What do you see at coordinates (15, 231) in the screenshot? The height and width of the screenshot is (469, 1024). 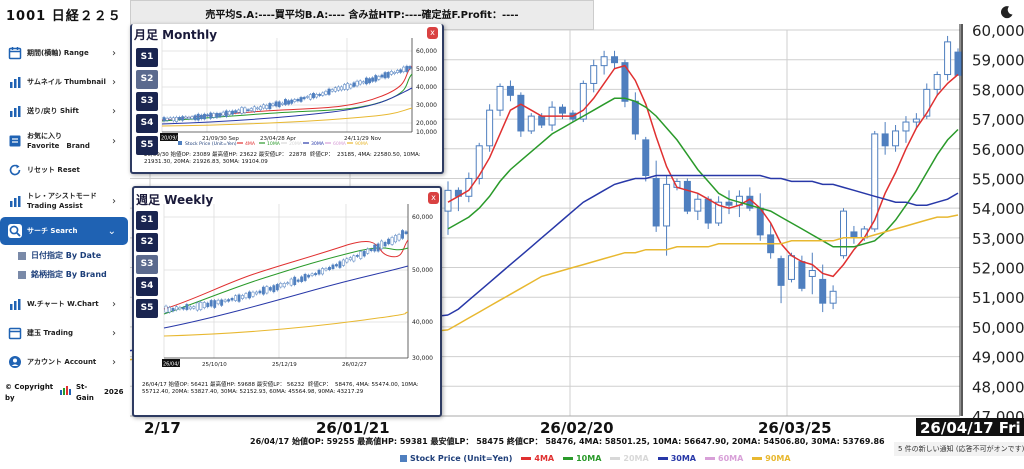 I see `search-icon` at bounding box center [15, 231].